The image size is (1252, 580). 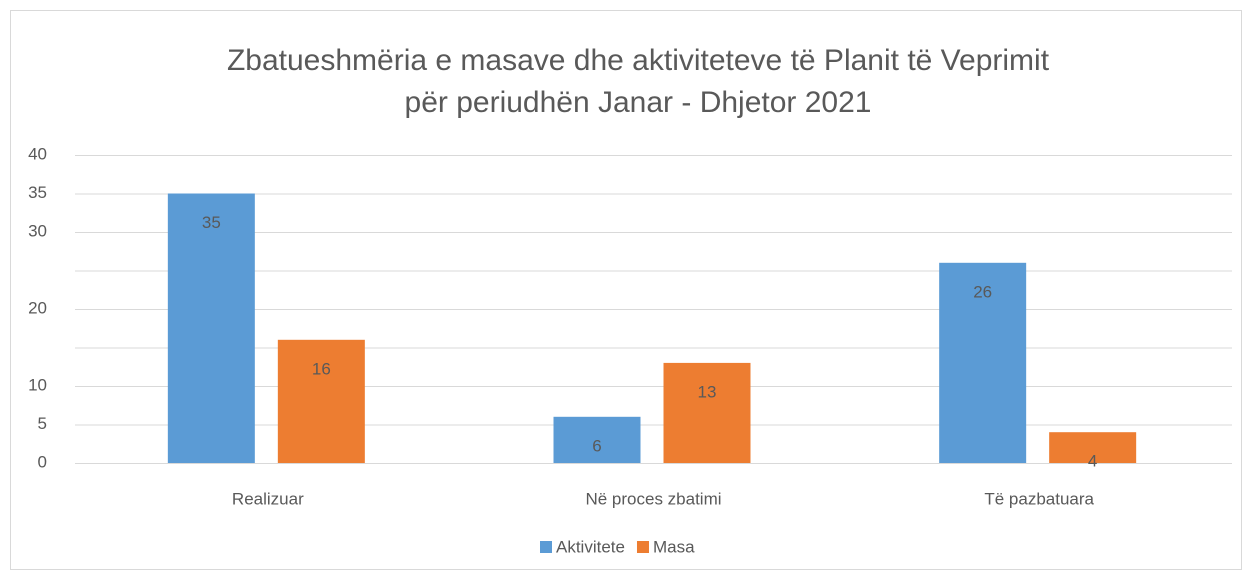 What do you see at coordinates (653, 498) in the screenshot?
I see `x-tick-label: Në proces zbatimi` at bounding box center [653, 498].